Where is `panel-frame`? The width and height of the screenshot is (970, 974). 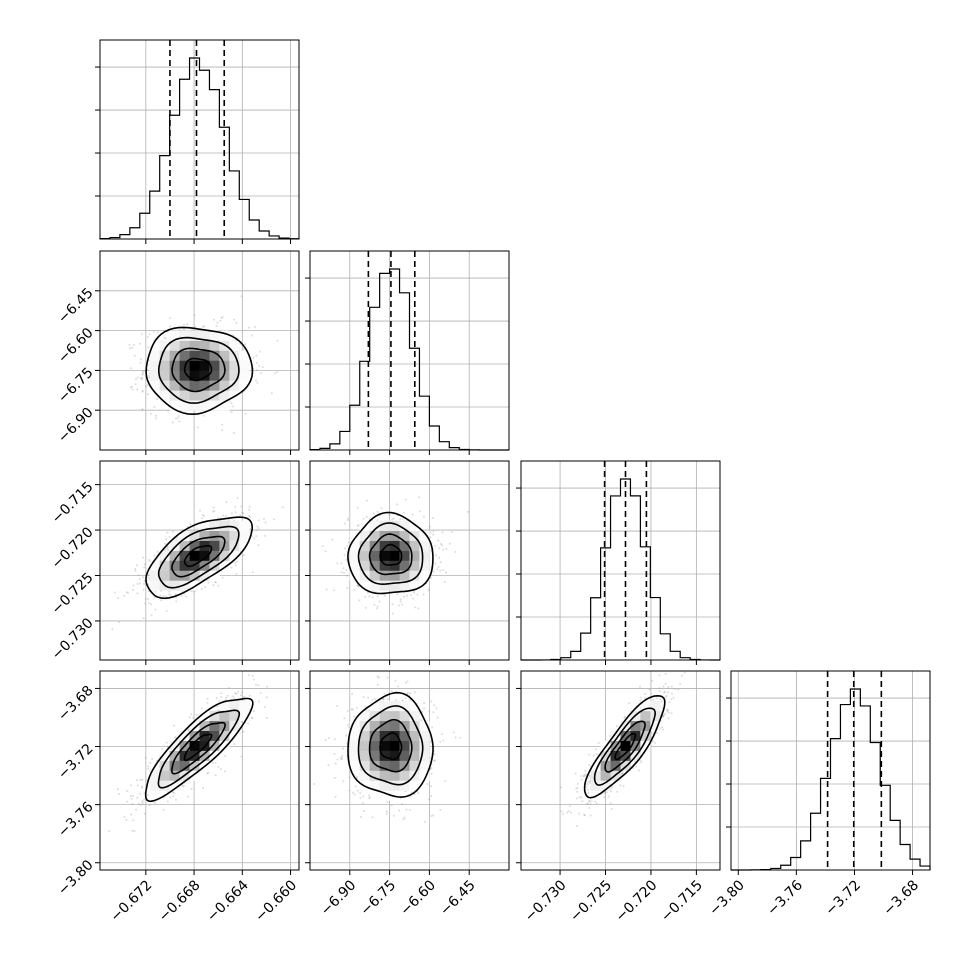 panel-frame is located at coordinates (409, 350).